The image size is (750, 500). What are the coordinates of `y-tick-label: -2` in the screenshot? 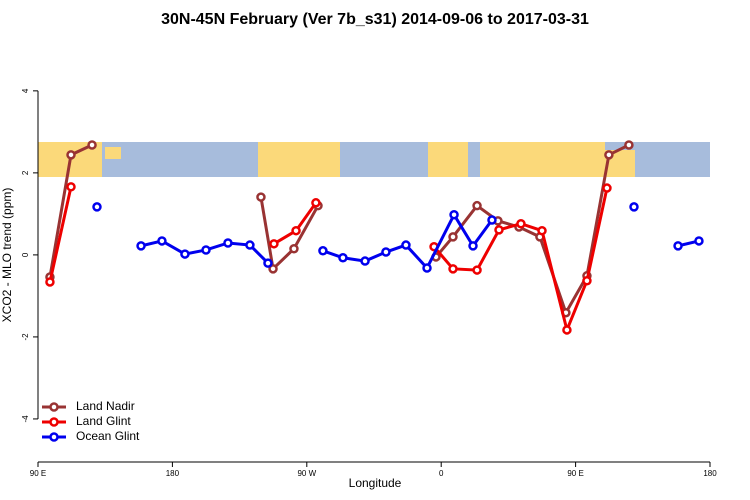 It's located at (25, 337).